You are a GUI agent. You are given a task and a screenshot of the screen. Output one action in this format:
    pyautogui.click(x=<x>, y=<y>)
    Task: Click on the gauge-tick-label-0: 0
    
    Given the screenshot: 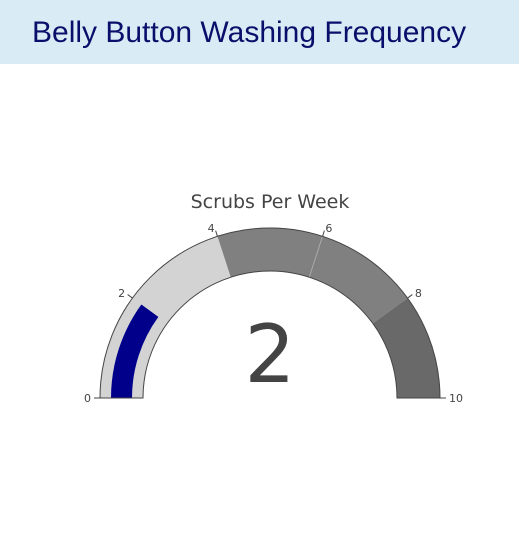 What is the action you would take?
    pyautogui.click(x=87, y=398)
    